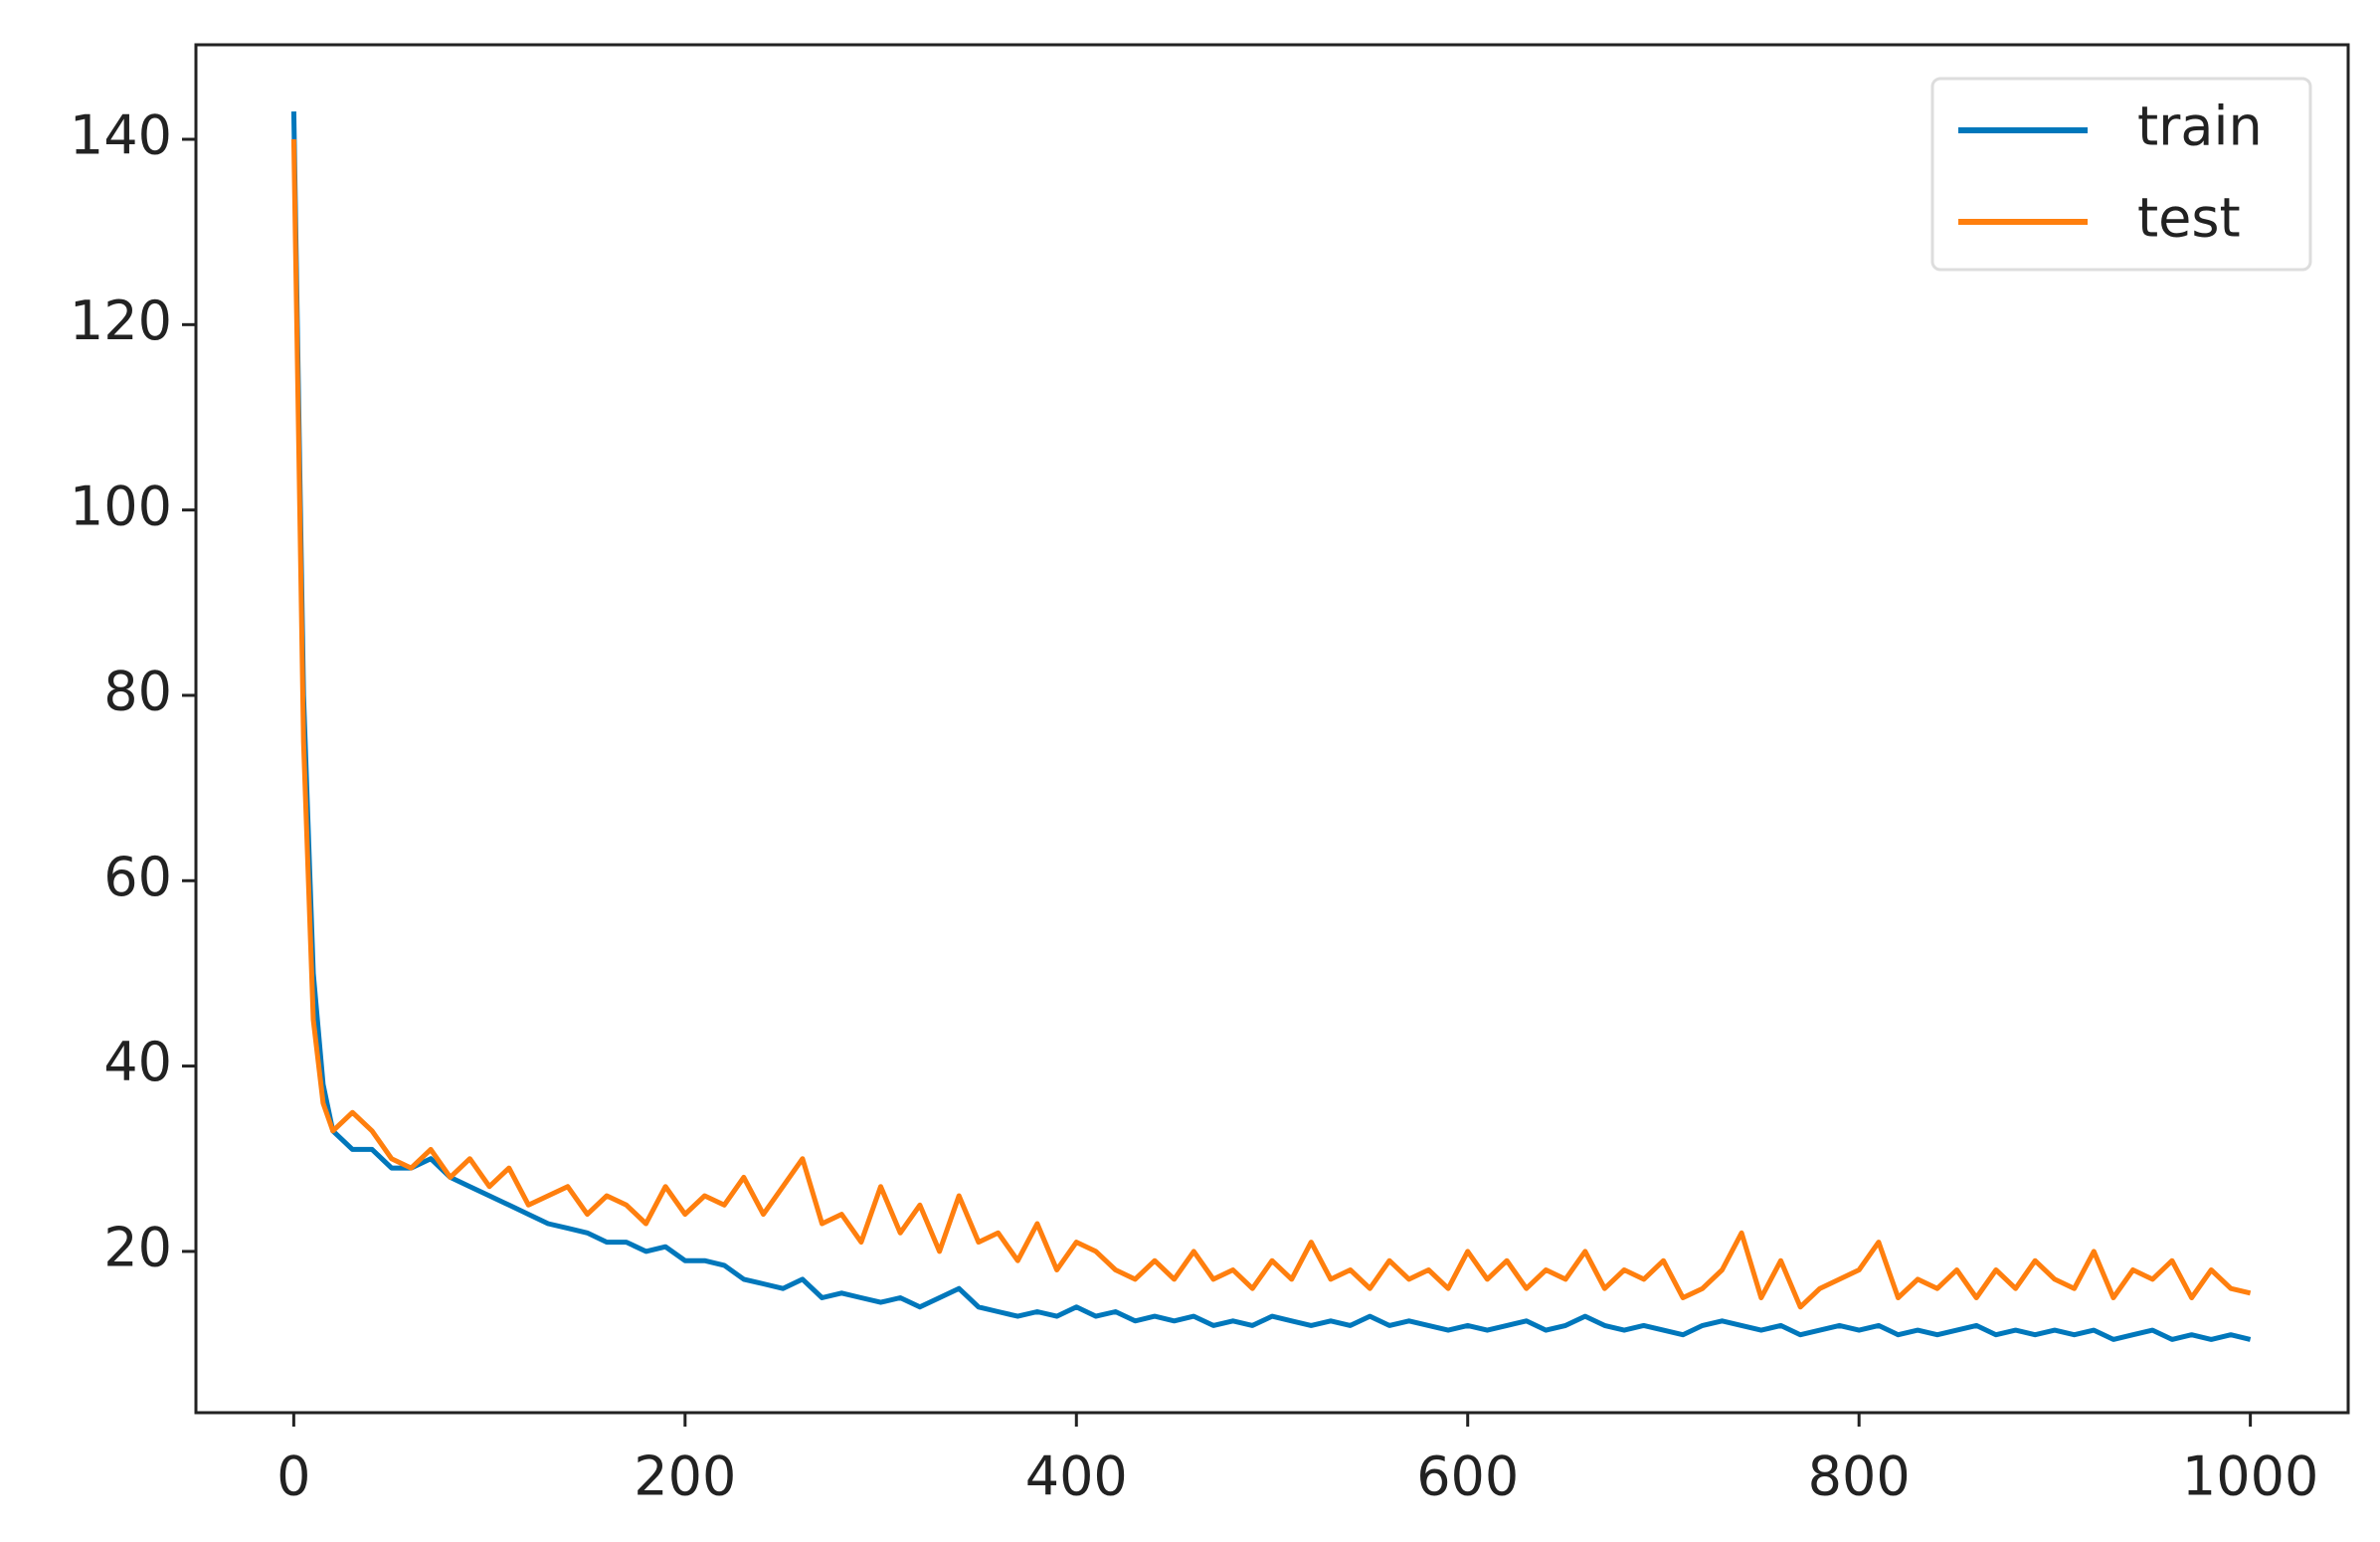 The width and height of the screenshot is (2380, 1542). What do you see at coordinates (2189, 218) in the screenshot?
I see `legend-label: test` at bounding box center [2189, 218].